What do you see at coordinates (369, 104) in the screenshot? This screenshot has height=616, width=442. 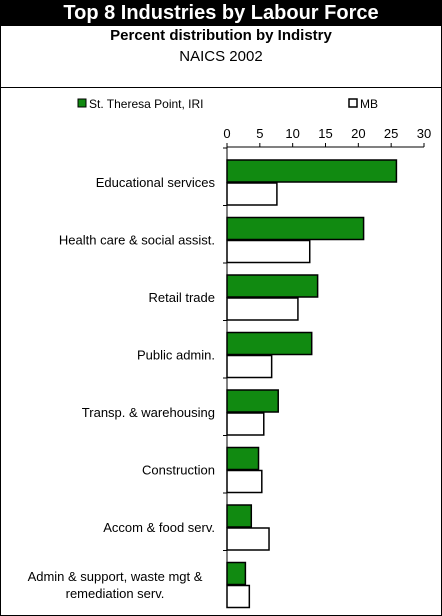 I see `legend-label-series-2: MB` at bounding box center [369, 104].